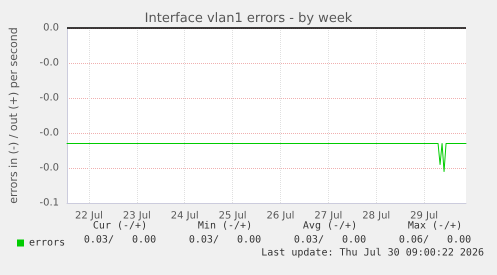  Describe the element at coordinates (372, 253) in the screenshot. I see `text: Last update: Thu Jul 30 09:00:22 2026` at that location.